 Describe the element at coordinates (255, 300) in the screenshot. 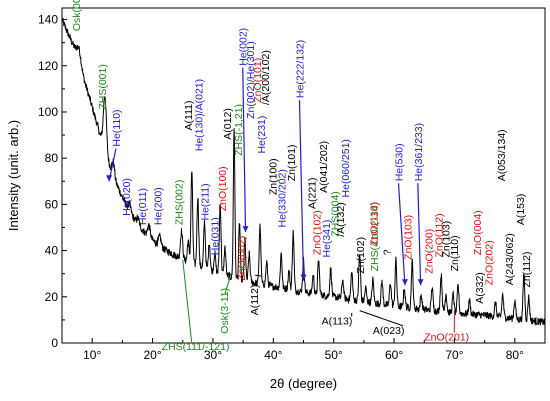

I see `peak-label-below: A(112)` at that location.